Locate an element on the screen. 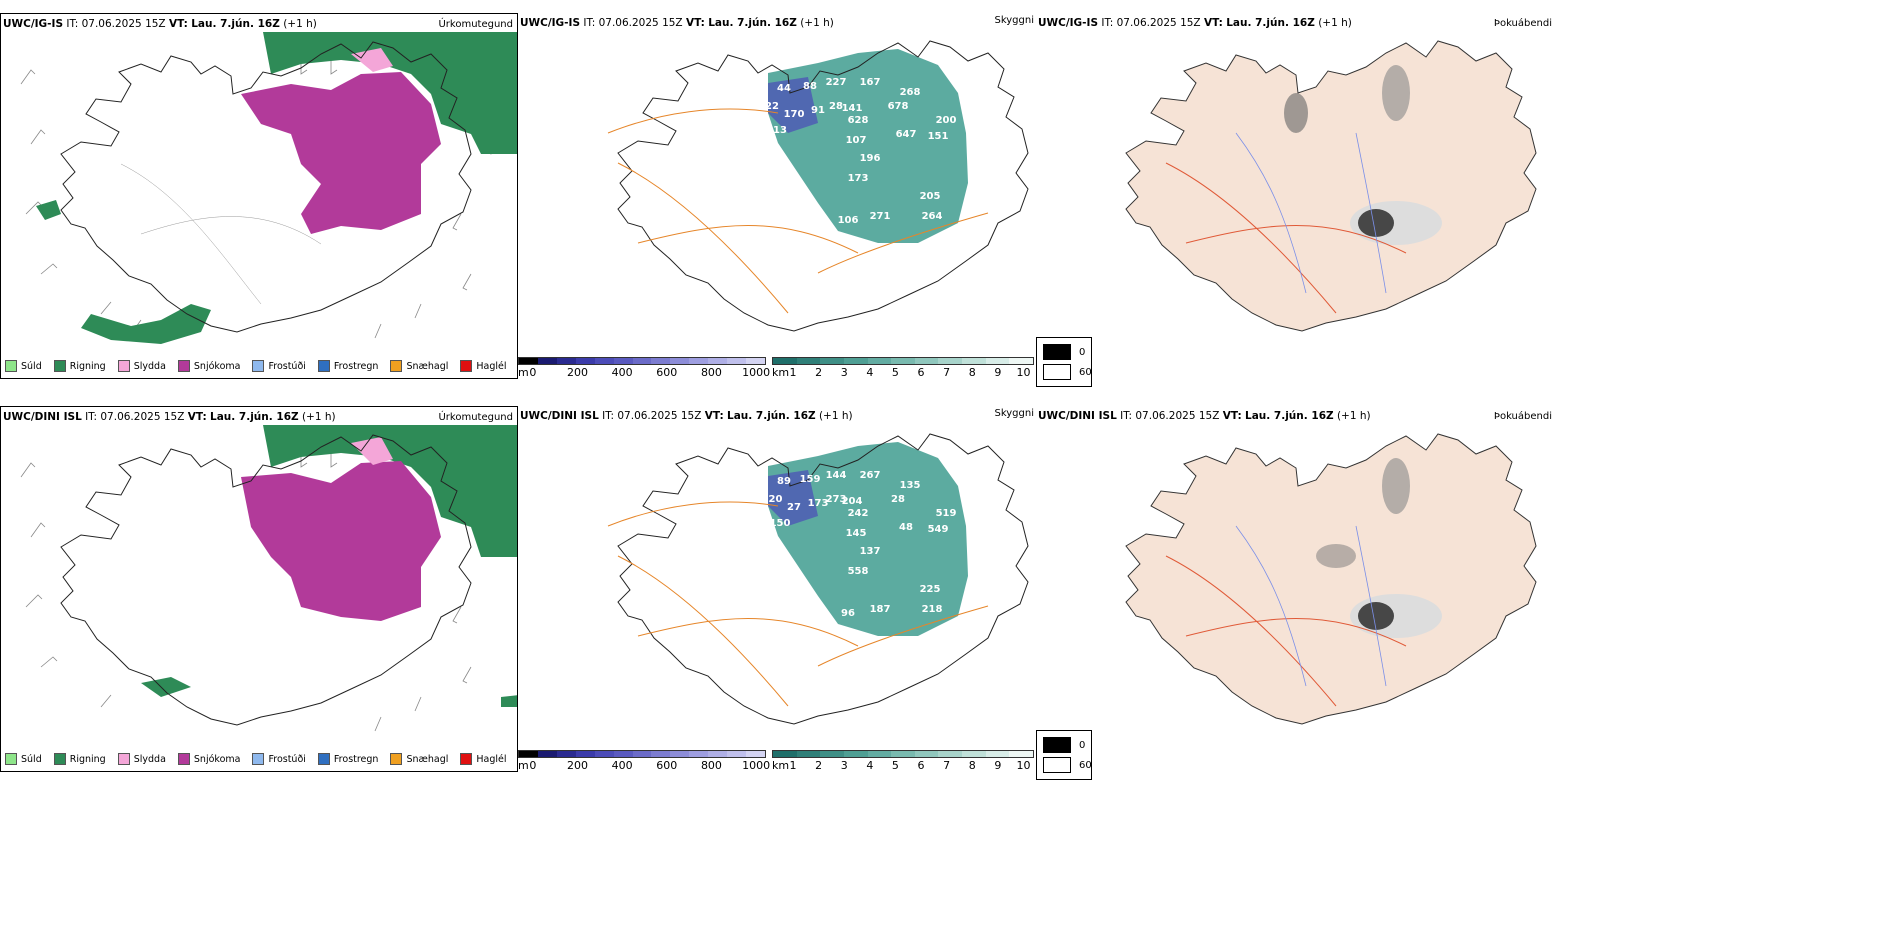  legend-item: Snjókoma is located at coordinates (208, 759).